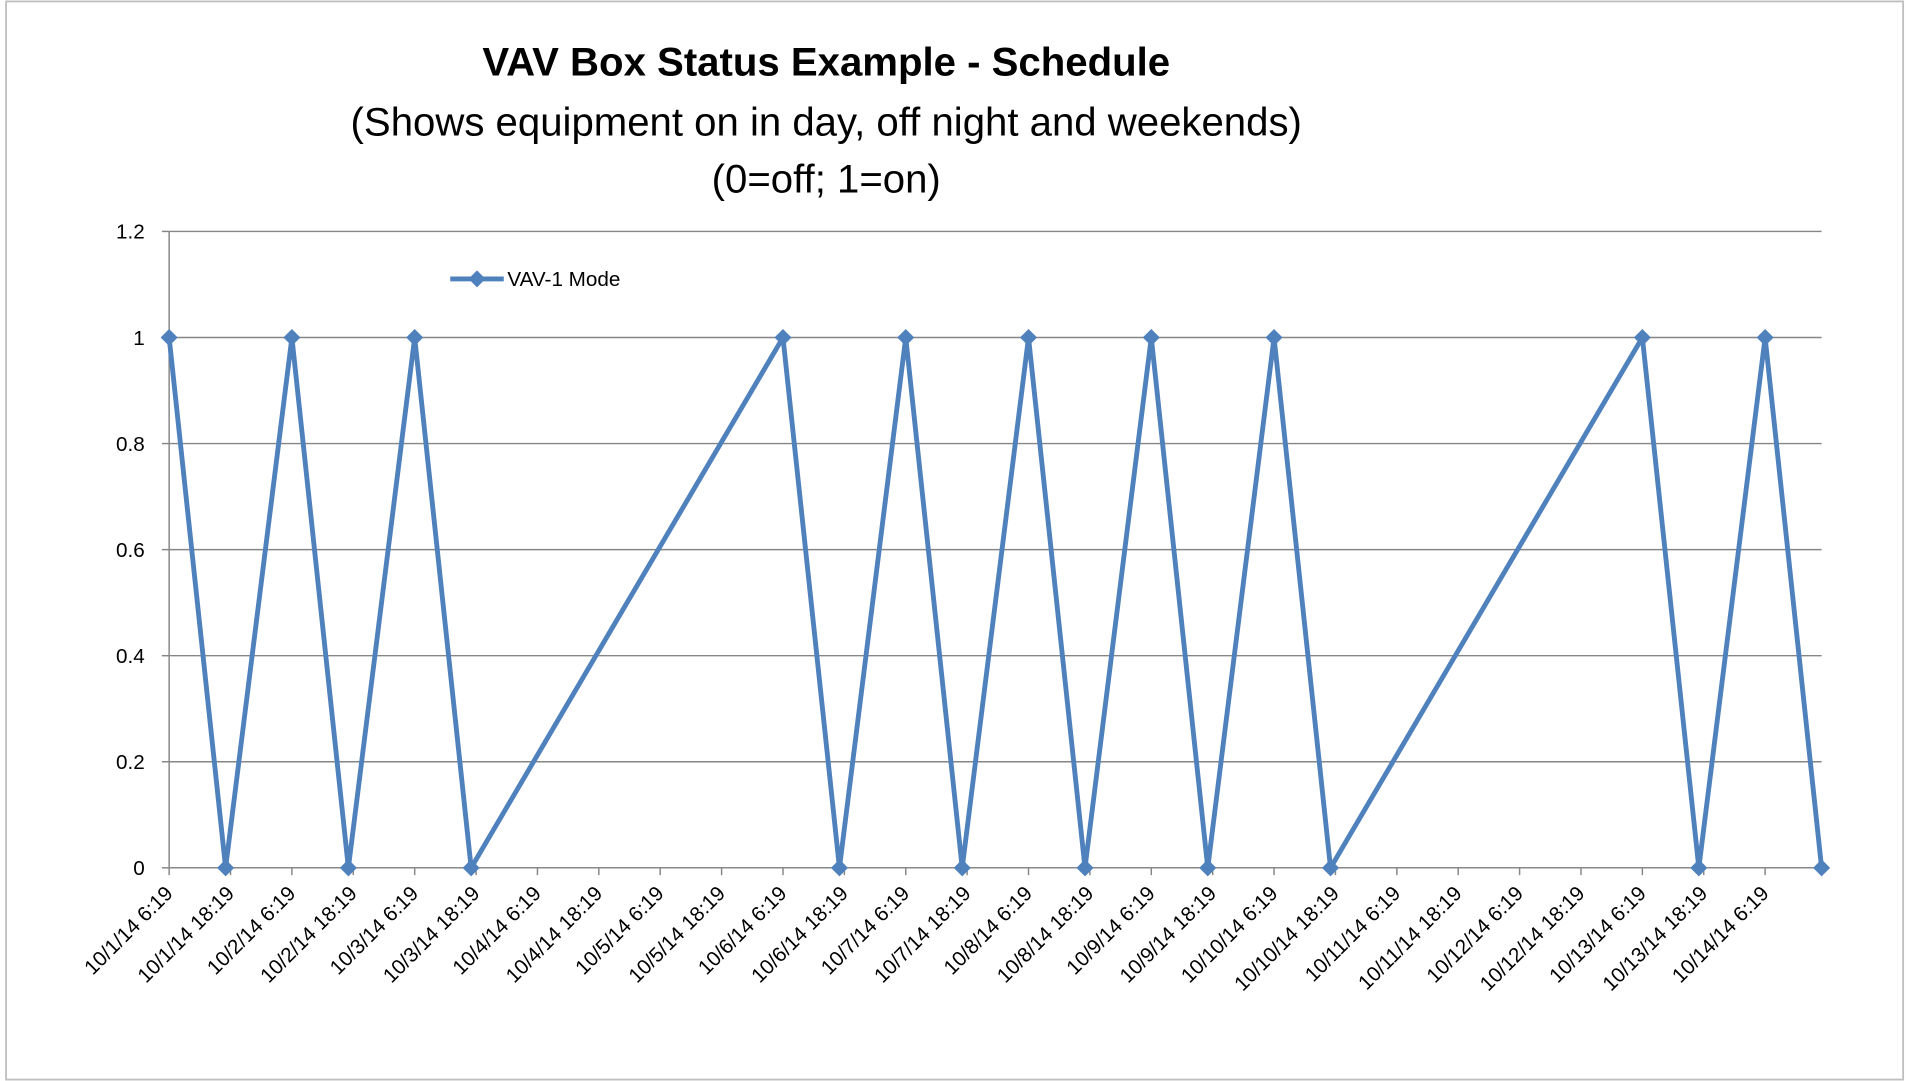  Describe the element at coordinates (139, 868) in the screenshot. I see `y-tick-label: 0` at that location.